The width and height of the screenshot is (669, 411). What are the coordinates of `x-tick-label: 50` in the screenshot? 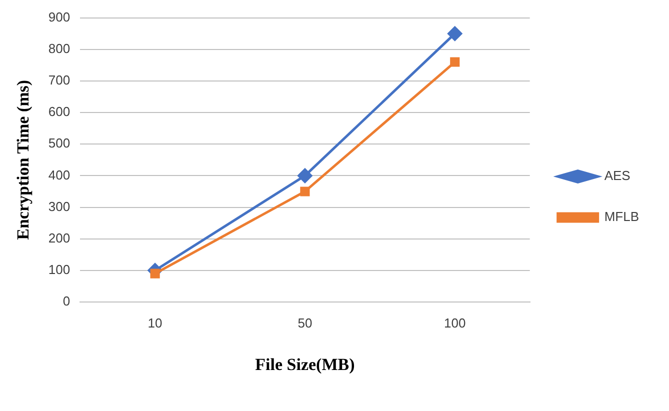 It's located at (305, 322).